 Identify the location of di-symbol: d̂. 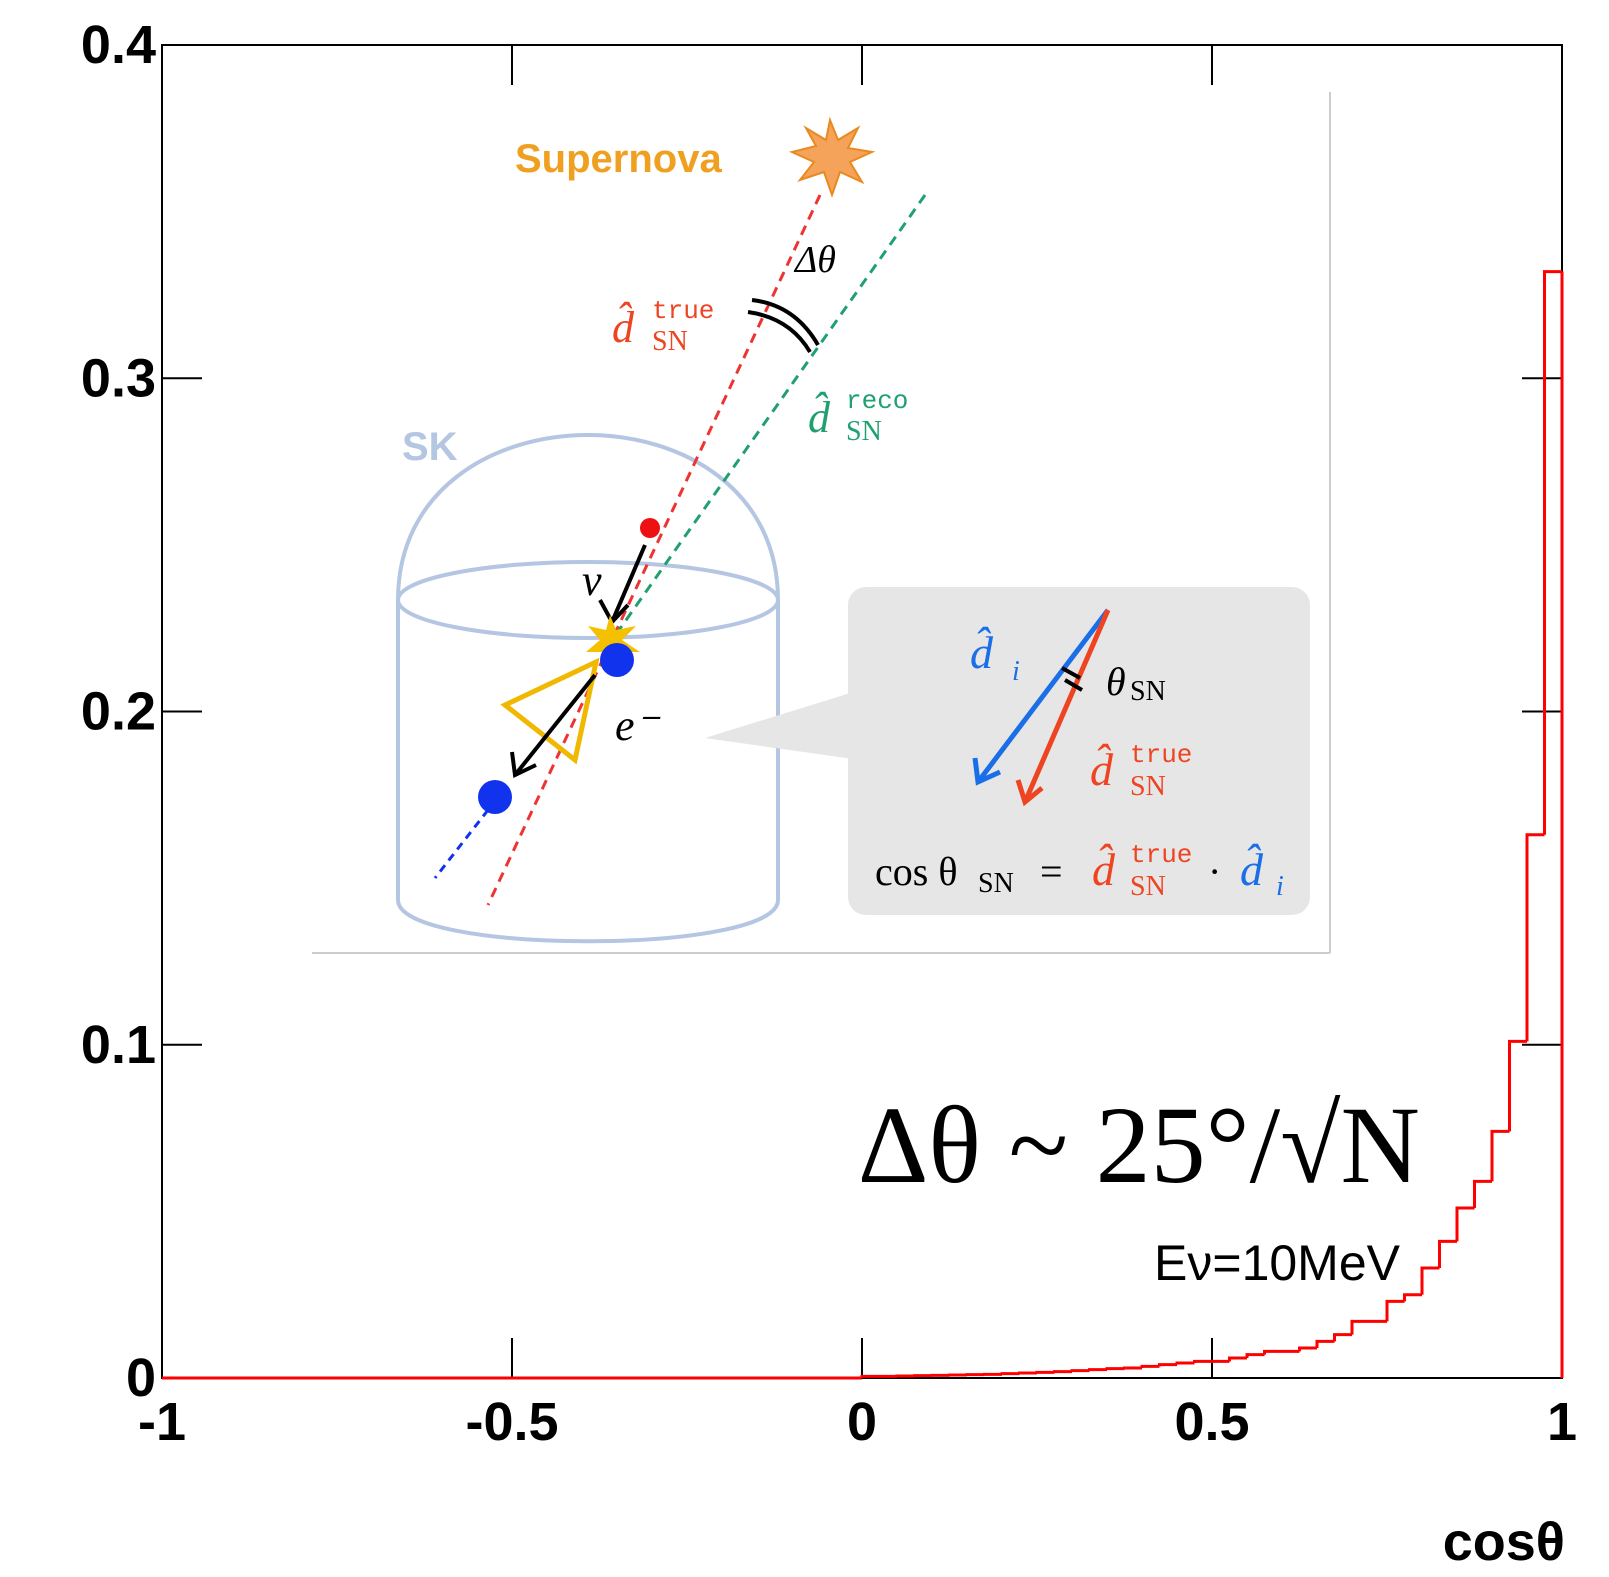
(982, 652).